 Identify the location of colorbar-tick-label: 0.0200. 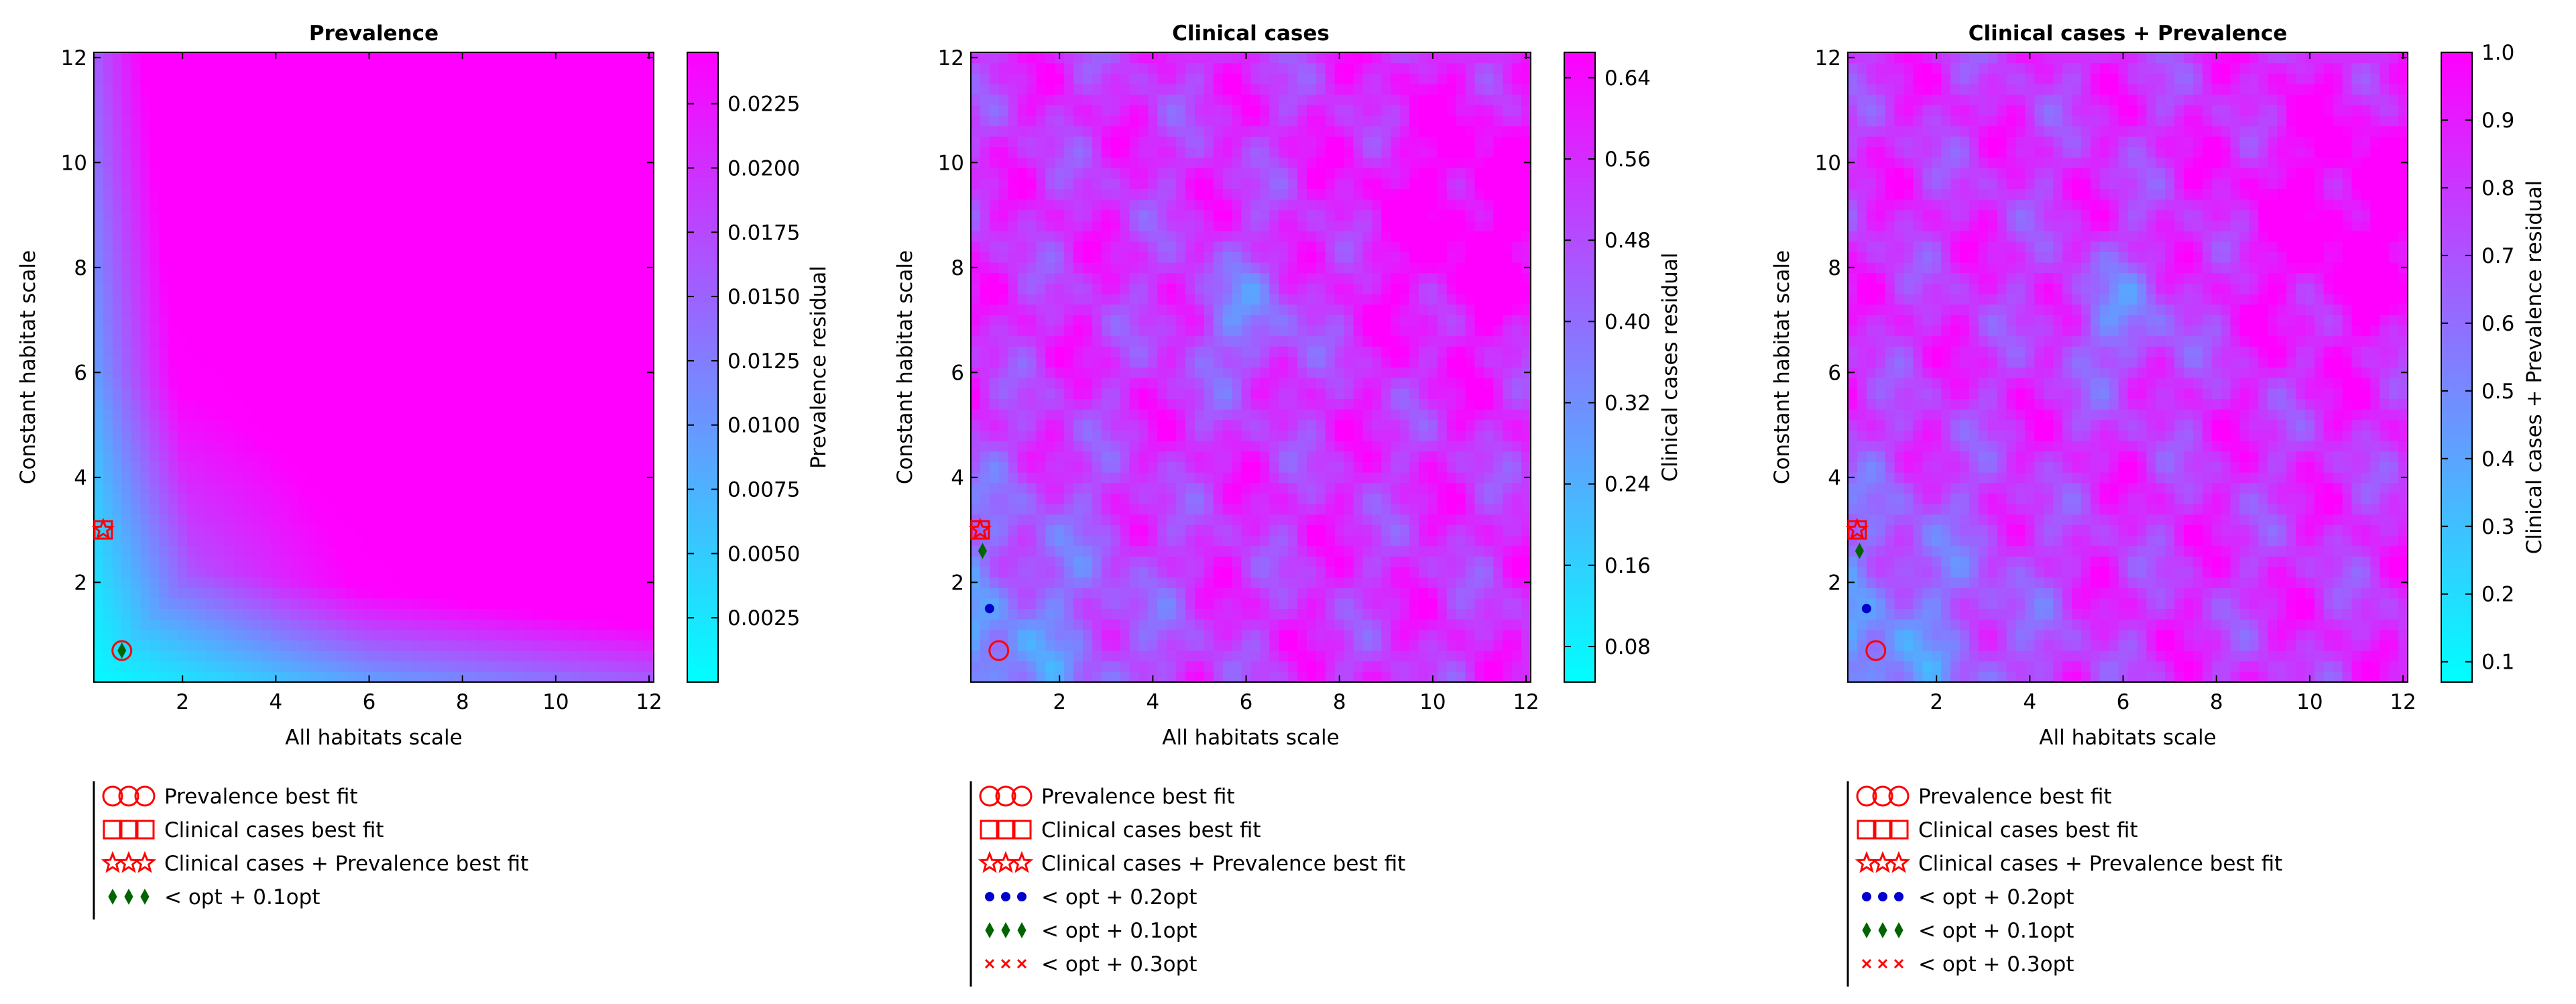
(763, 168).